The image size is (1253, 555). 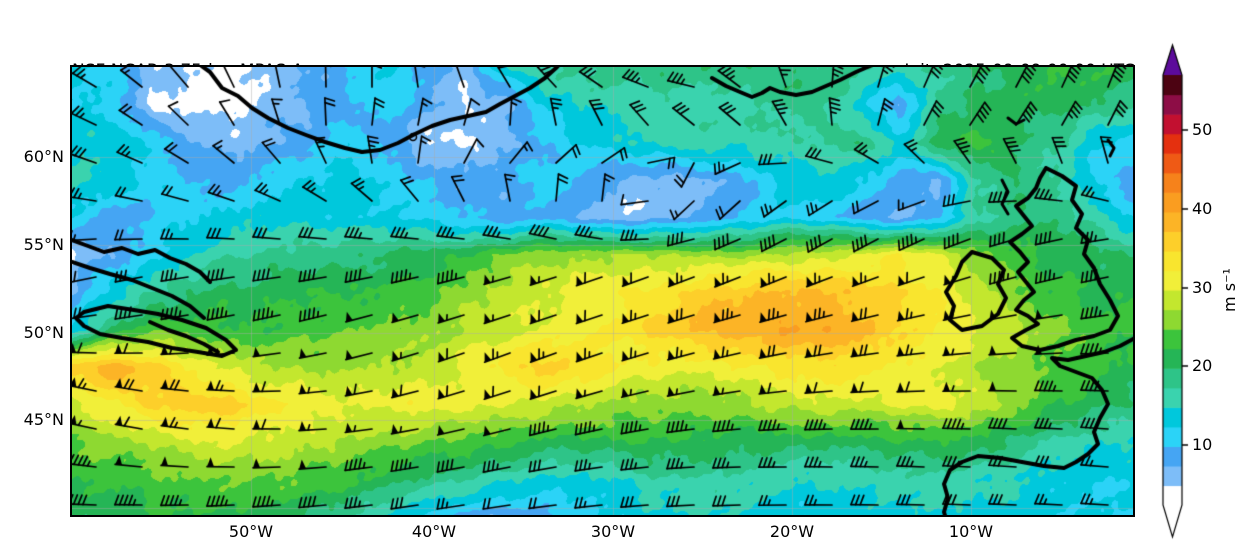 I want to click on lon-axis-label: 40°W, so click(x=434, y=531).